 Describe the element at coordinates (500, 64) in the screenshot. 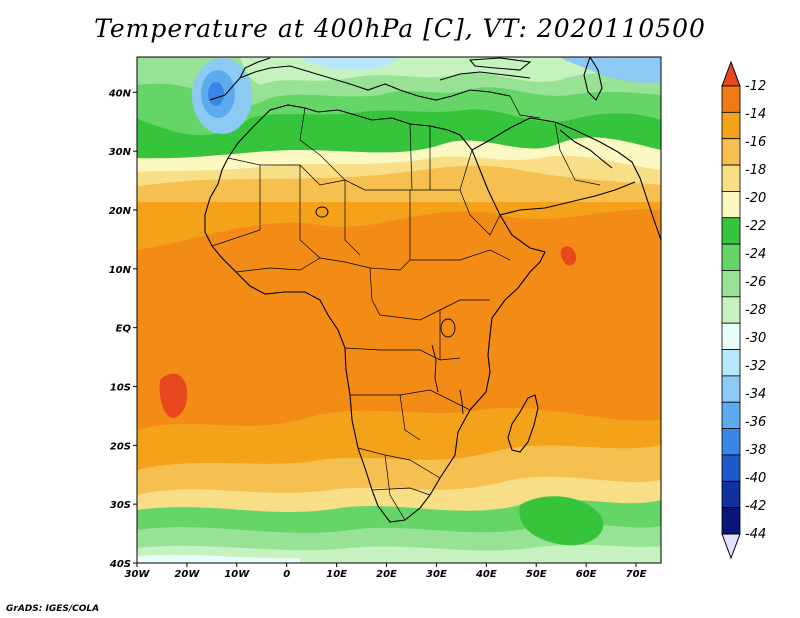

I see `black-sea` at that location.